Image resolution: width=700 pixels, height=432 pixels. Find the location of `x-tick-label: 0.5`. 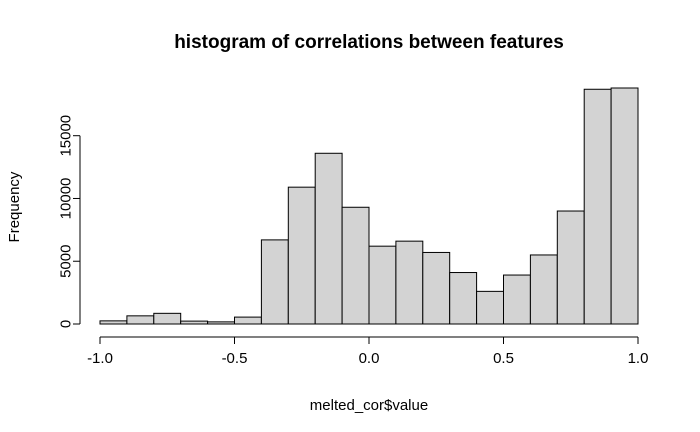

x-tick-label: 0.5 is located at coordinates (503, 358).